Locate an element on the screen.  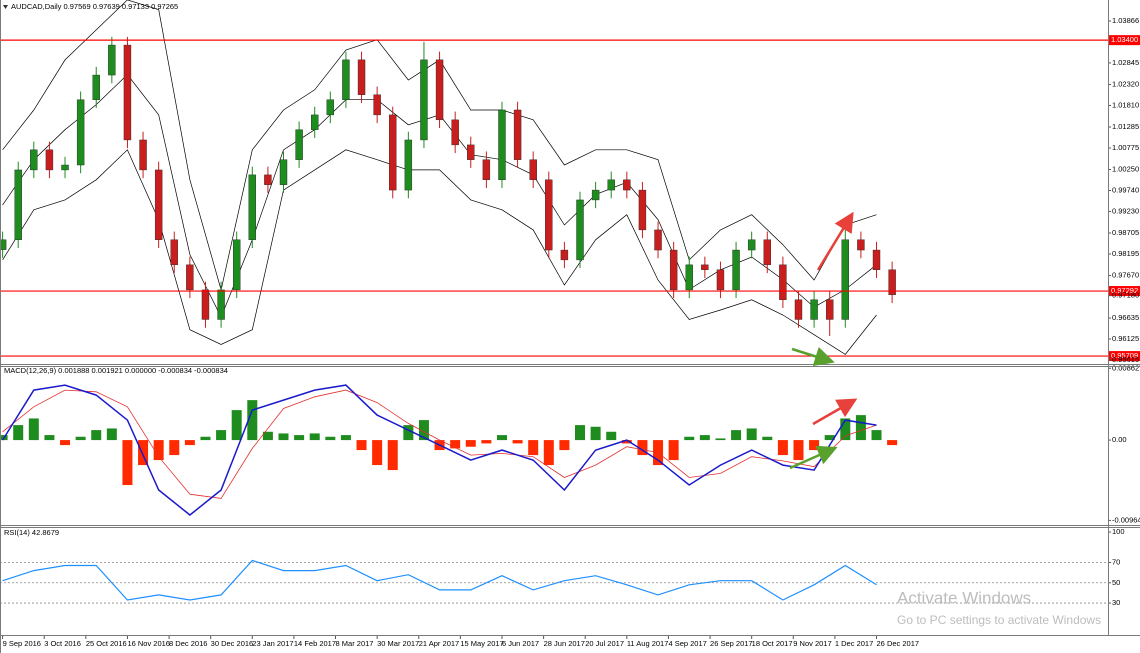
y-tick-label: 0.96635 is located at coordinates (1125, 317).